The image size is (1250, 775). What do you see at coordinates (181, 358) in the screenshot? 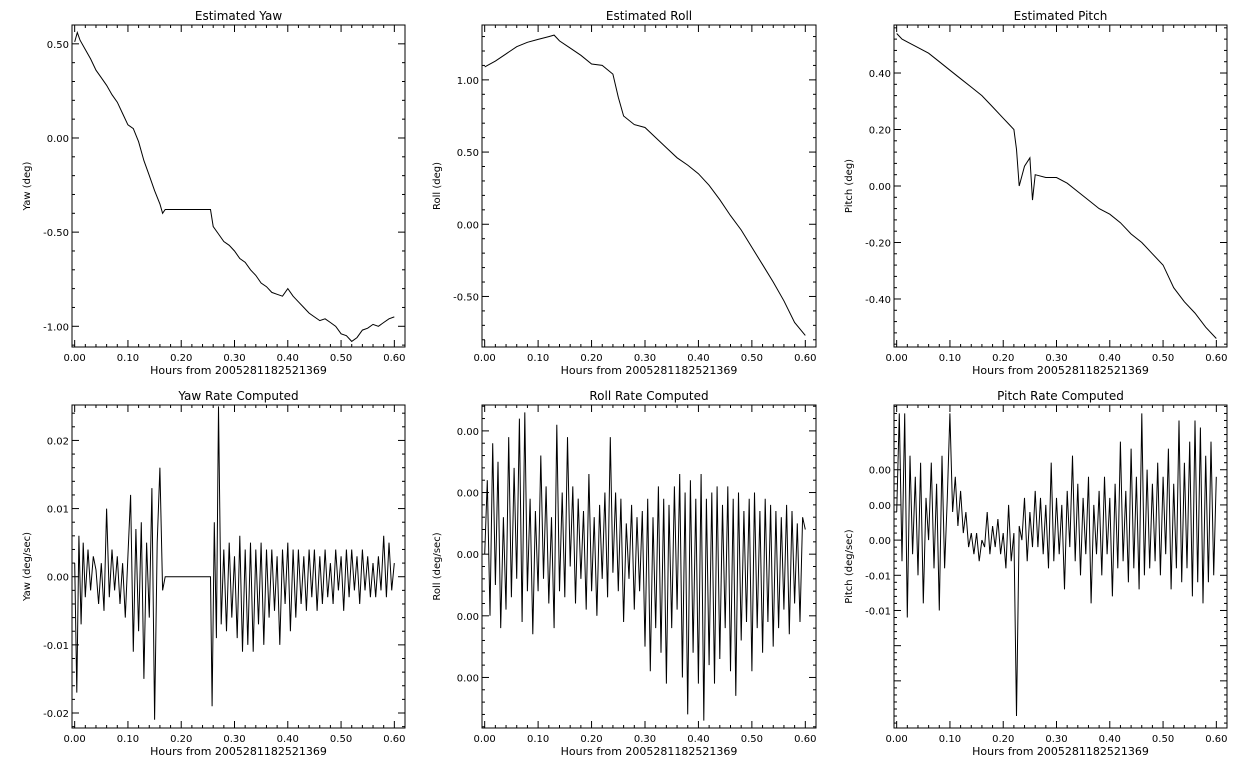
I see `yaw-xtick-label: 0.20` at bounding box center [181, 358].